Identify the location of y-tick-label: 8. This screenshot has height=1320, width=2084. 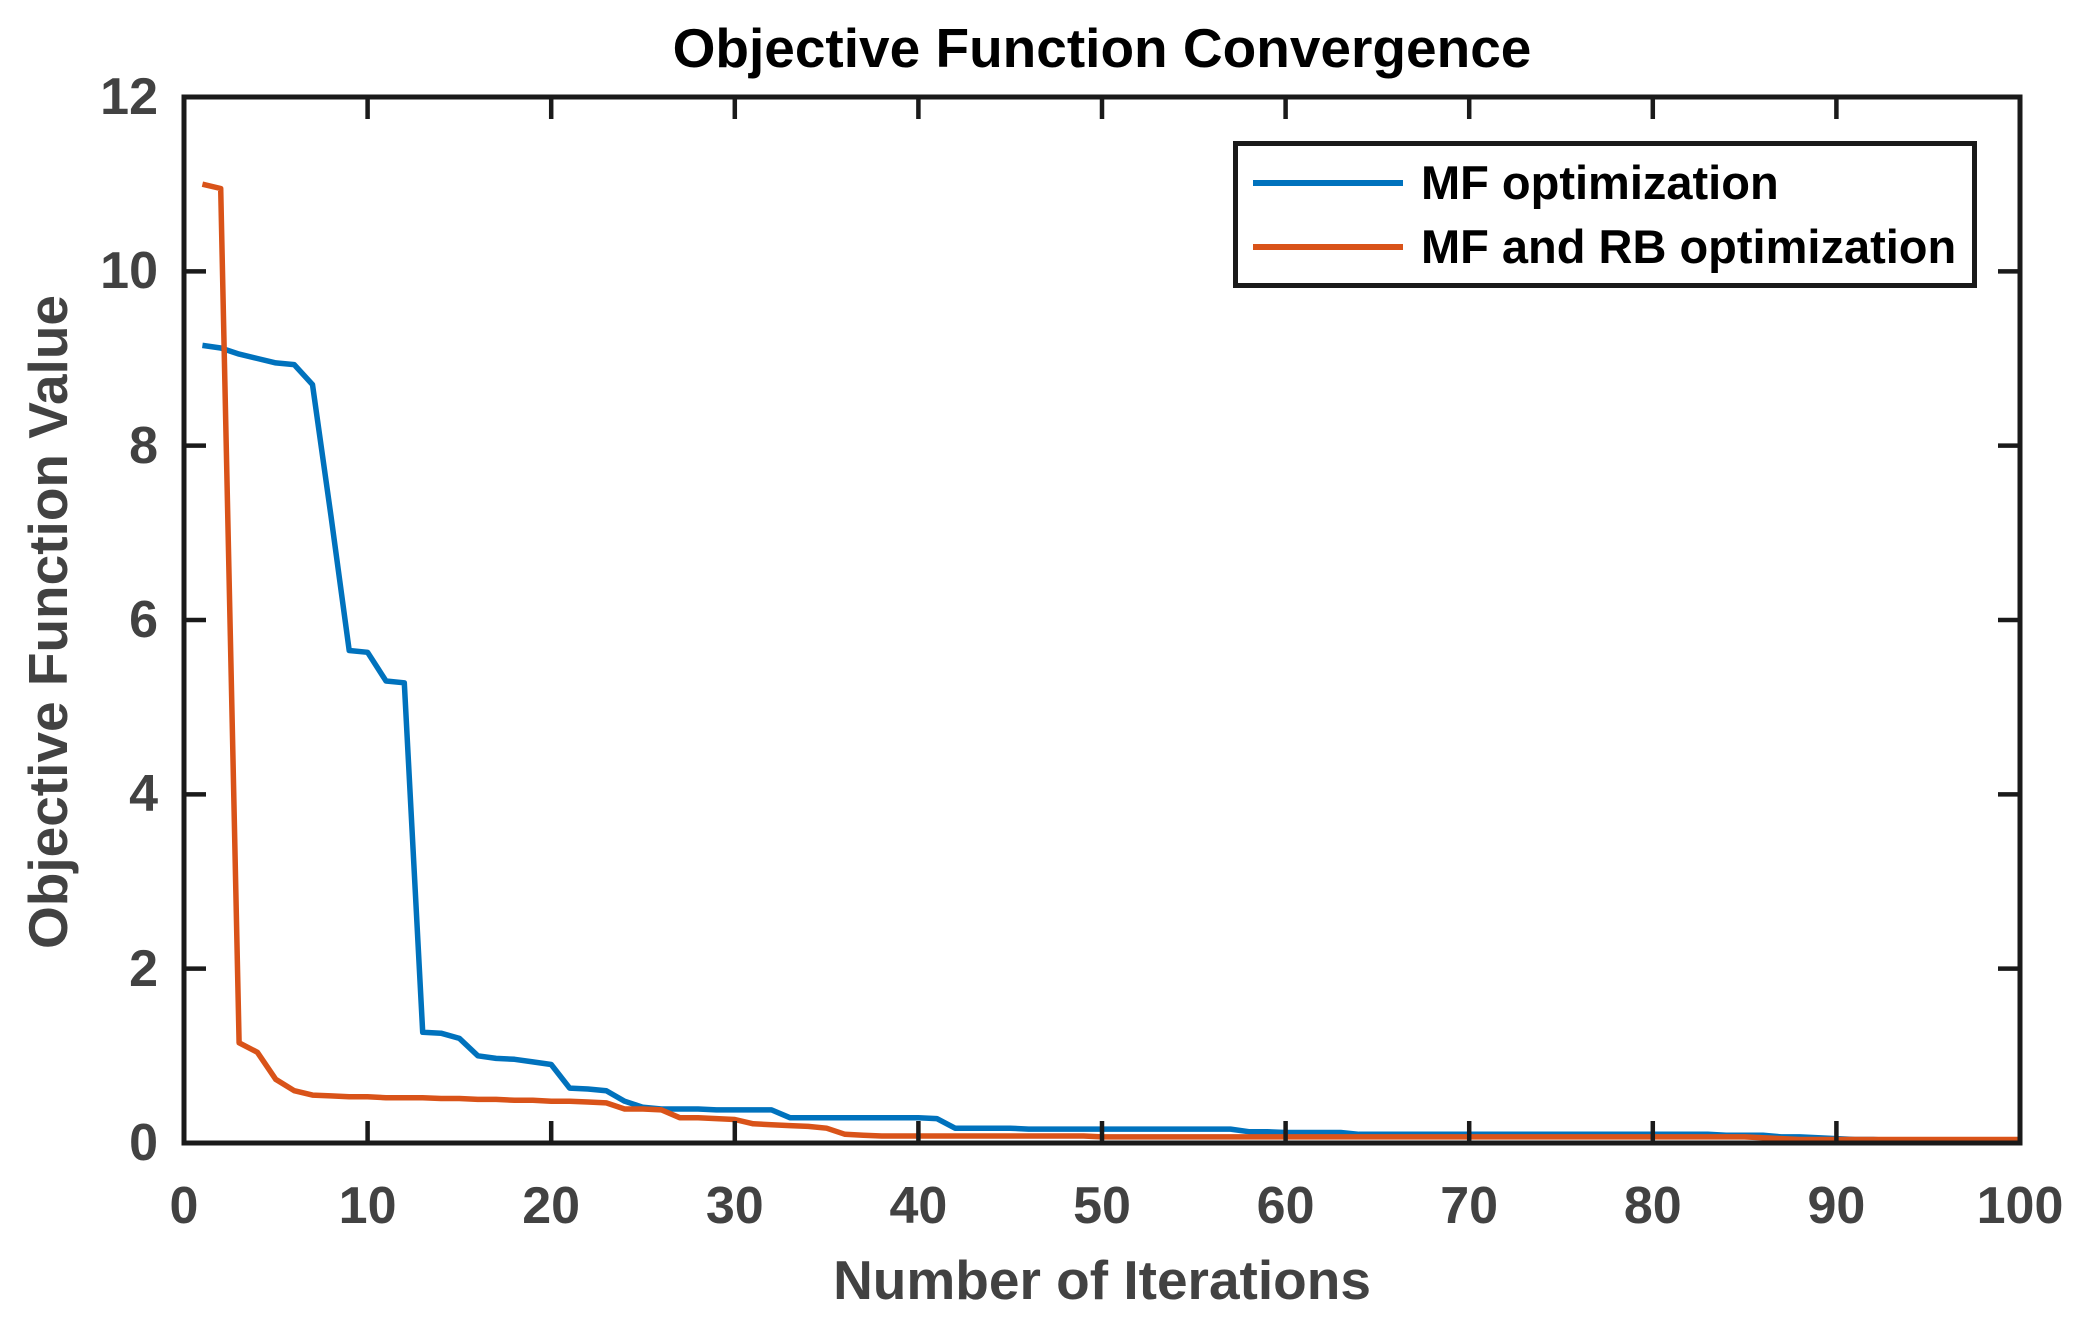
(143, 445).